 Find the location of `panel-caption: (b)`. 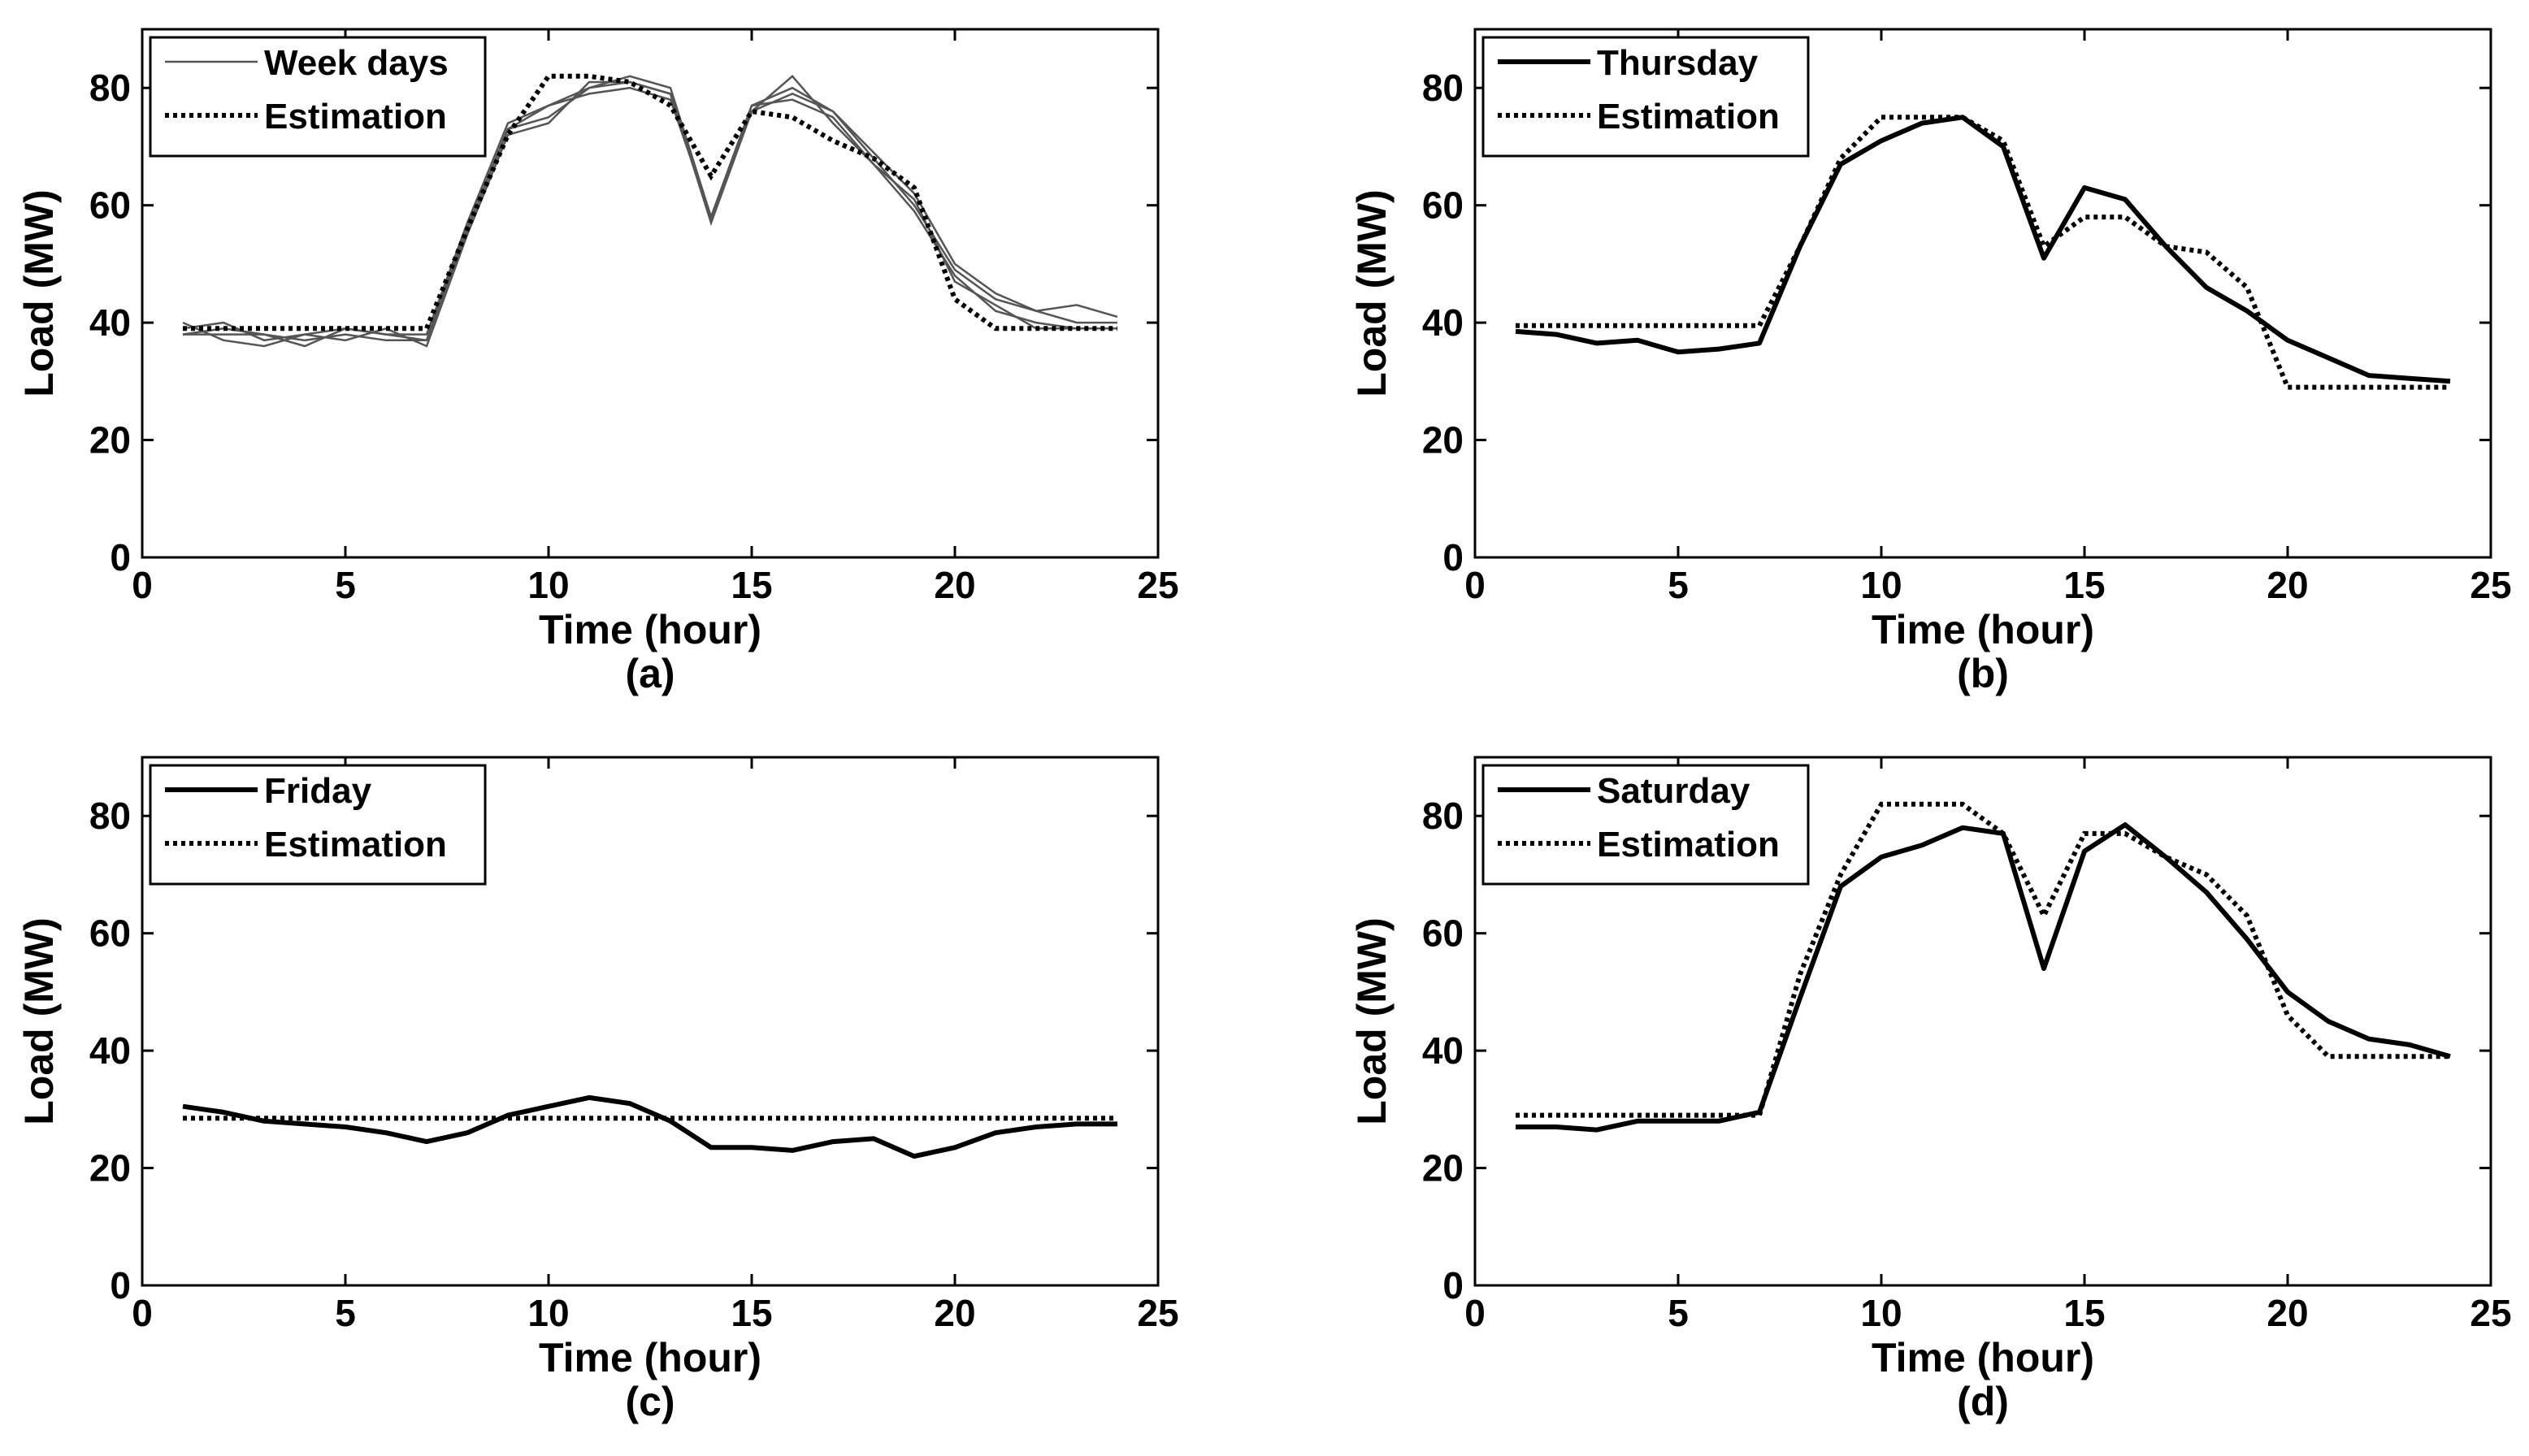

panel-caption: (b) is located at coordinates (1983, 674).